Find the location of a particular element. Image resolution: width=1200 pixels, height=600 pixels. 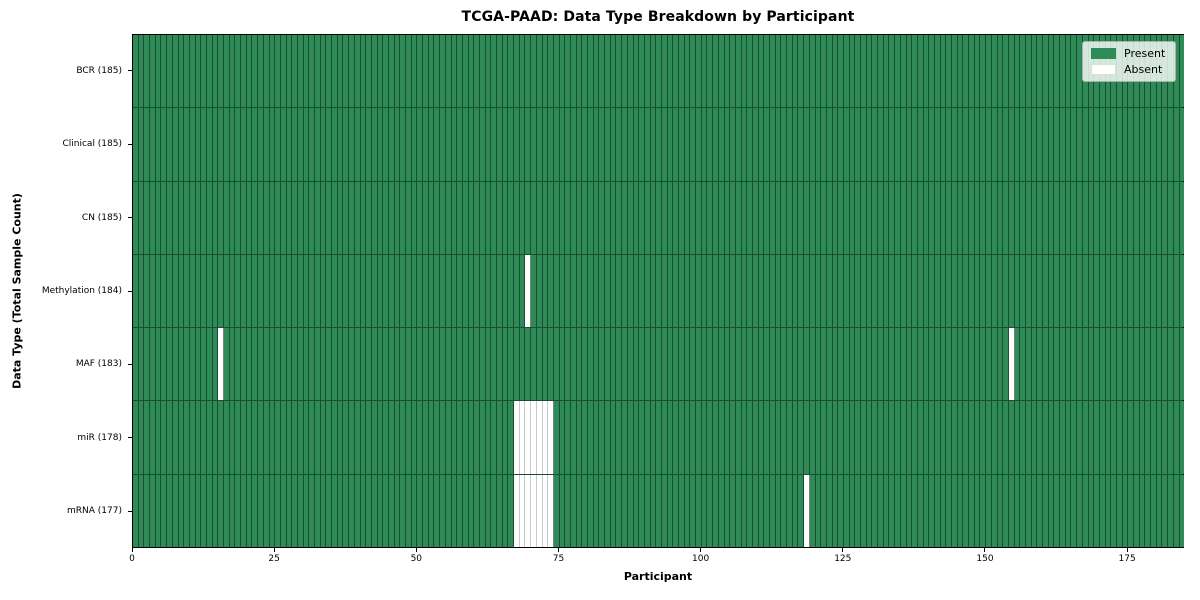

x-tick-mark is located at coordinates (274, 550).